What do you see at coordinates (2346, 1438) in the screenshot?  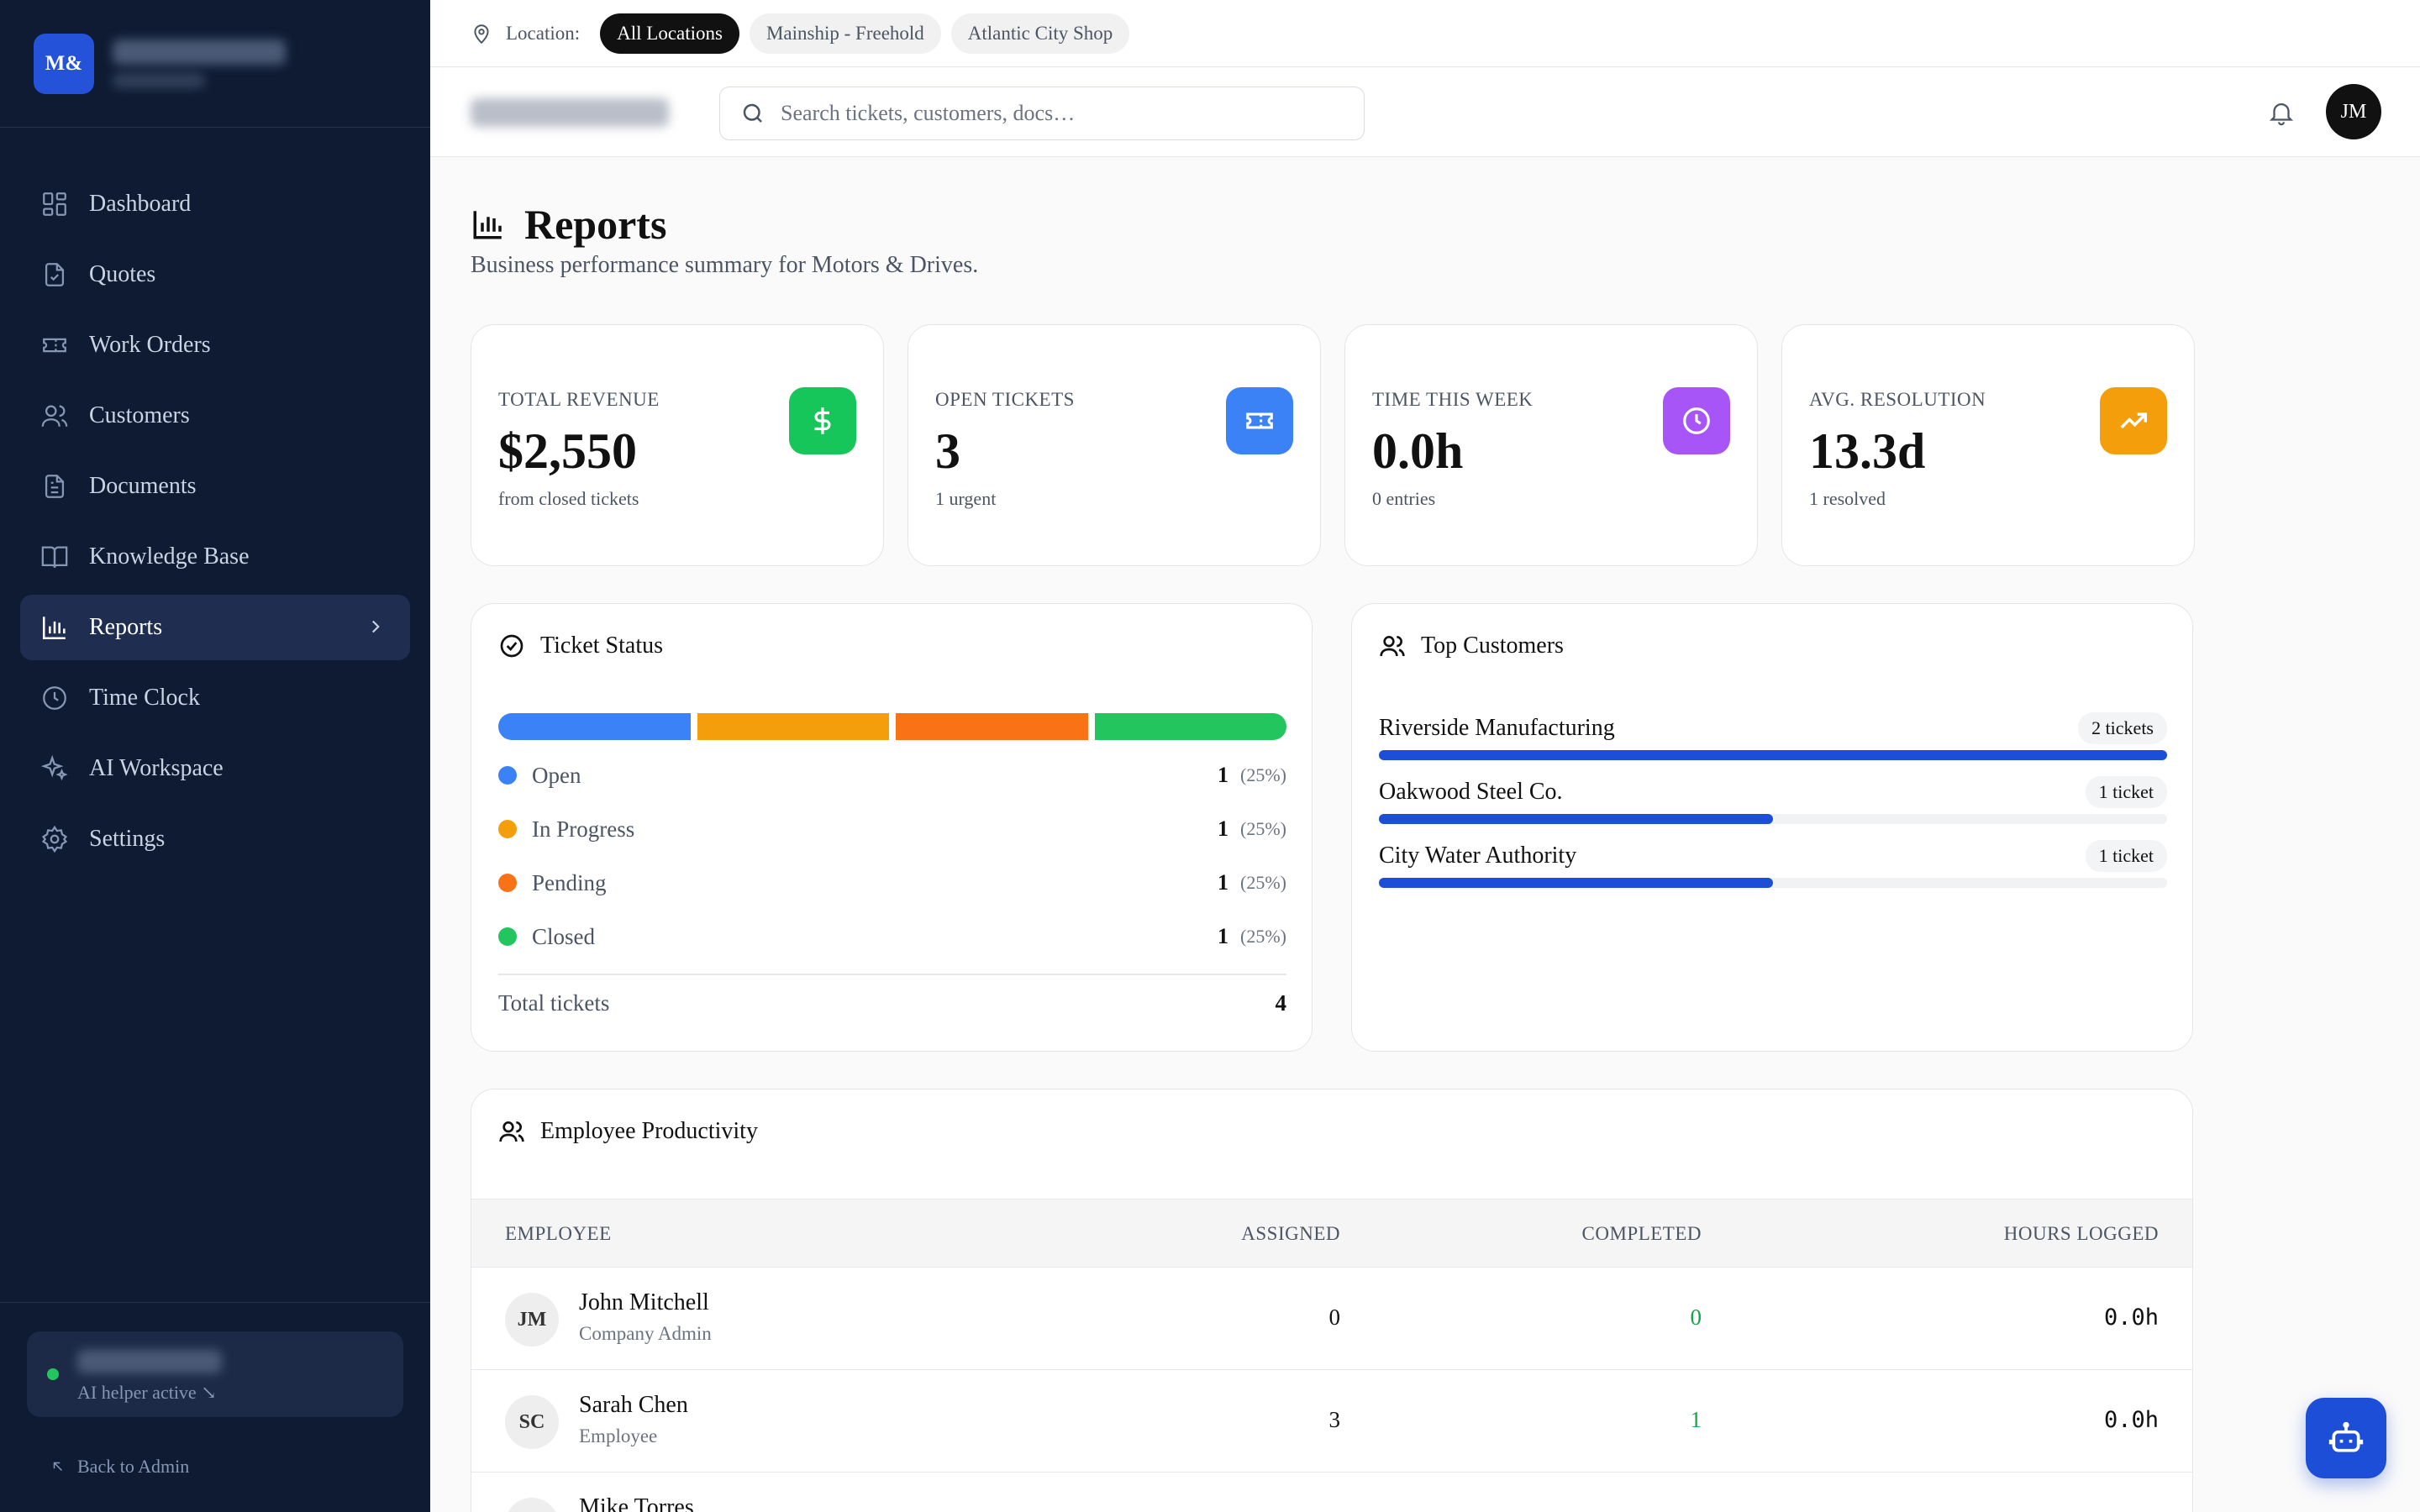 I see `ai-assistant-button` at bounding box center [2346, 1438].